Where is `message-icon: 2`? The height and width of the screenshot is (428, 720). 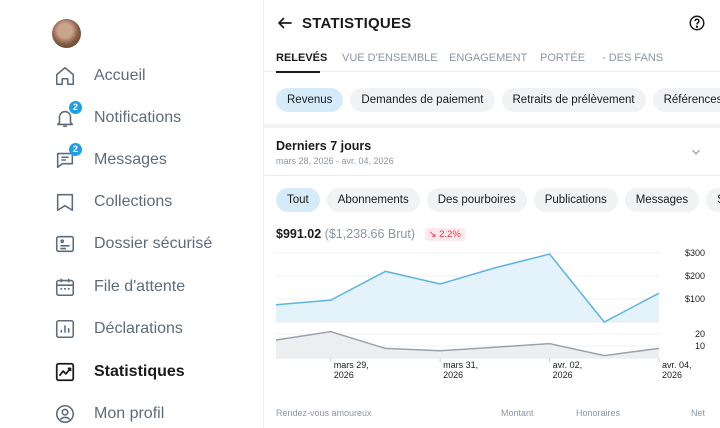 message-icon: 2 is located at coordinates (68, 157).